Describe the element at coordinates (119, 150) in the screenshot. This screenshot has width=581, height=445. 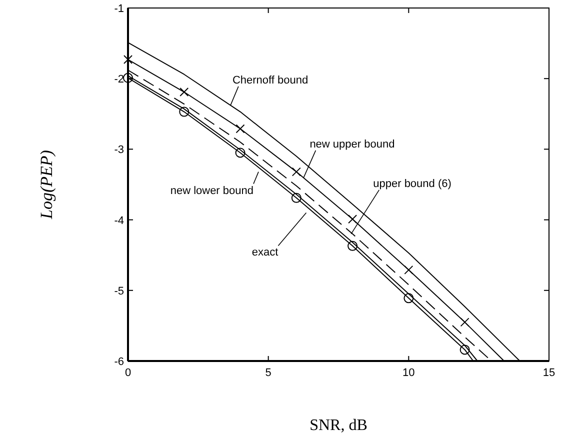
I see `y-tick-label: -3` at that location.